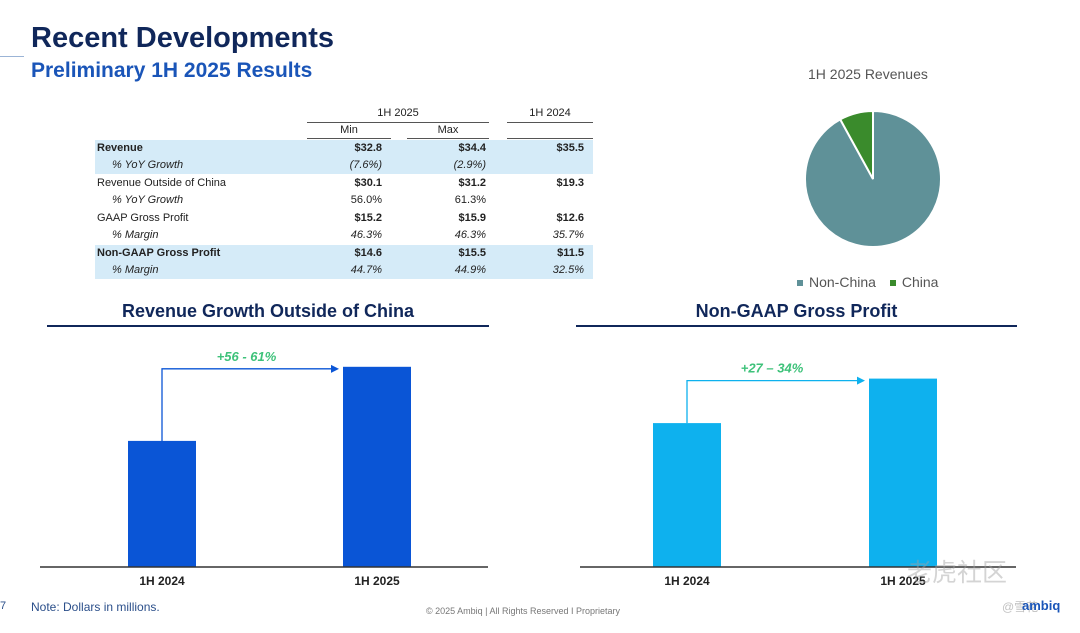 This screenshot has height=633, width=1080. What do you see at coordinates (368, 253) in the screenshot?
I see `cell-min: $14.6` at bounding box center [368, 253].